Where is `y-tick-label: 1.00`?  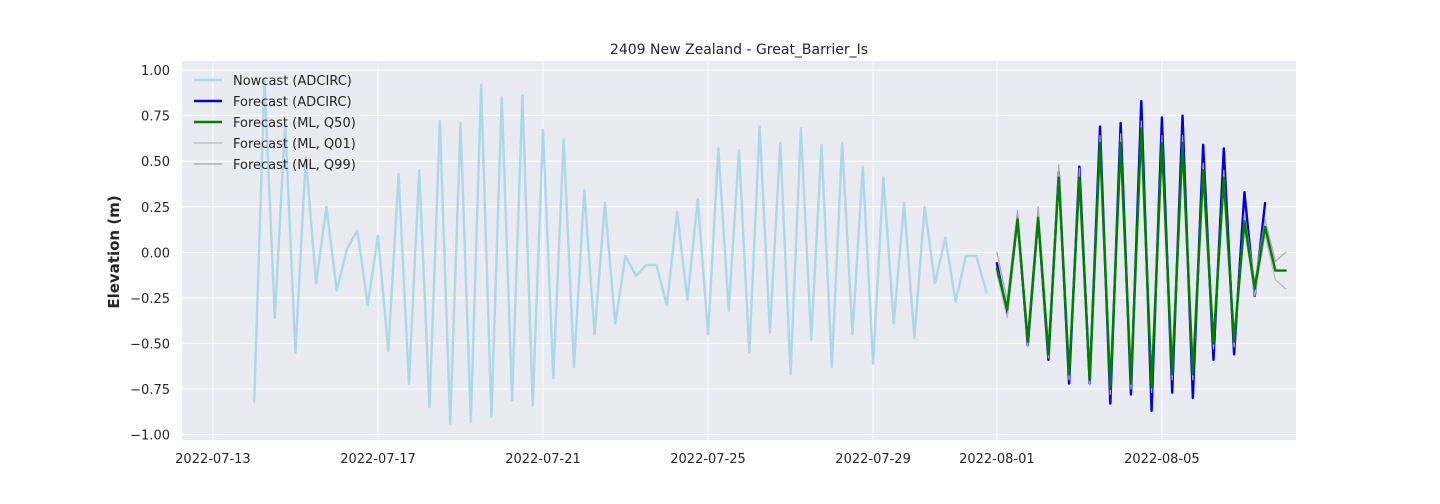 y-tick-label: 1.00 is located at coordinates (155, 71).